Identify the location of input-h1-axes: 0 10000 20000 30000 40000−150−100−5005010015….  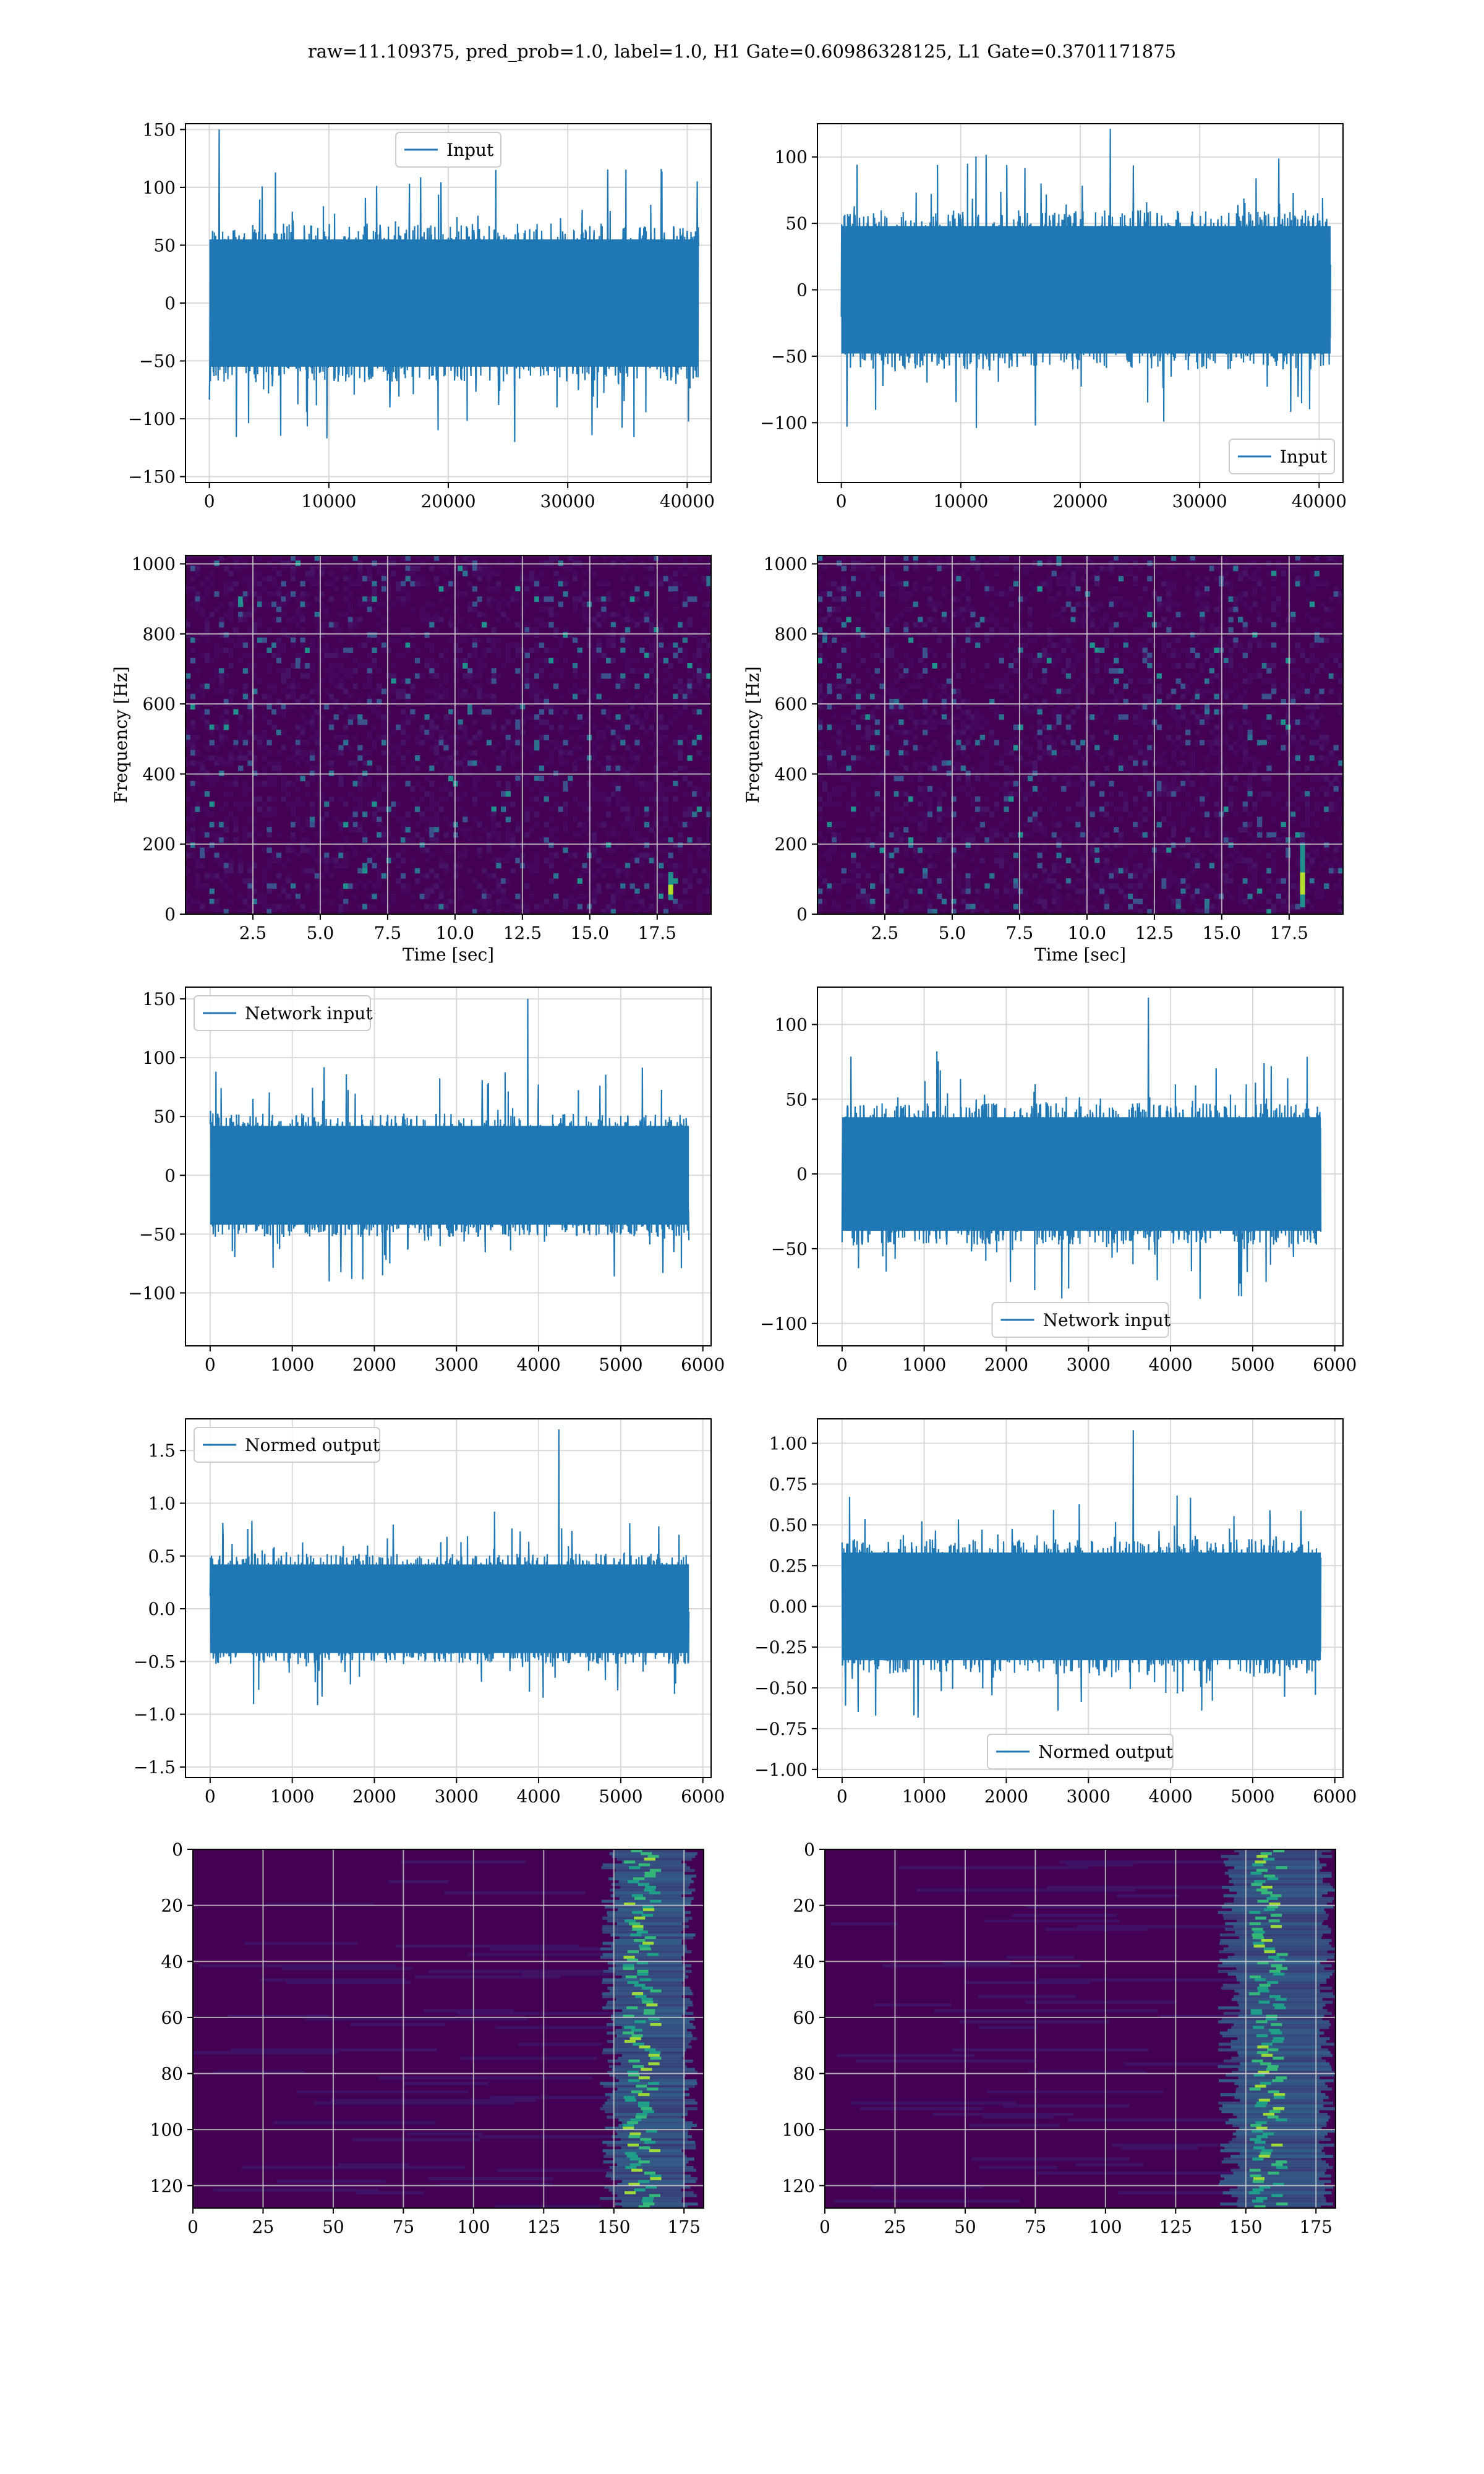
(421, 315).